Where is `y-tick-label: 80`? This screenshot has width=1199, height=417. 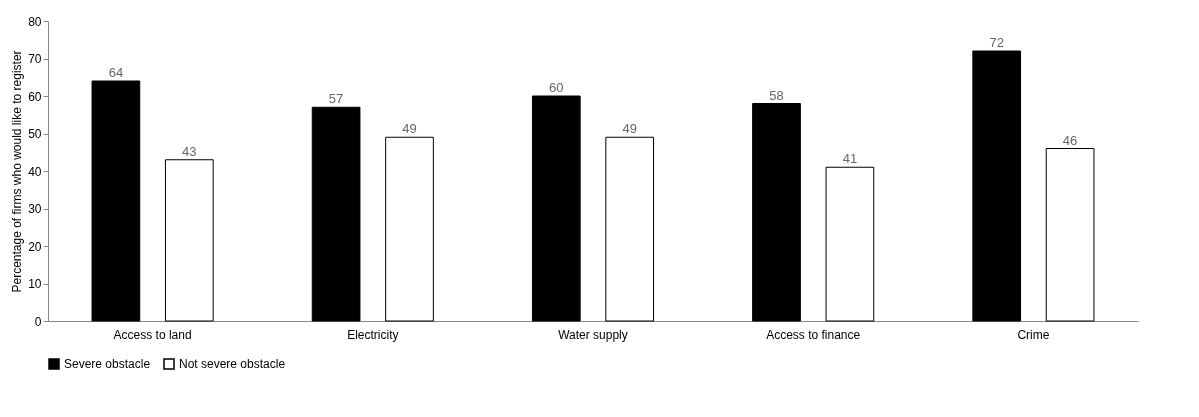
y-tick-label: 80 is located at coordinates (35, 21).